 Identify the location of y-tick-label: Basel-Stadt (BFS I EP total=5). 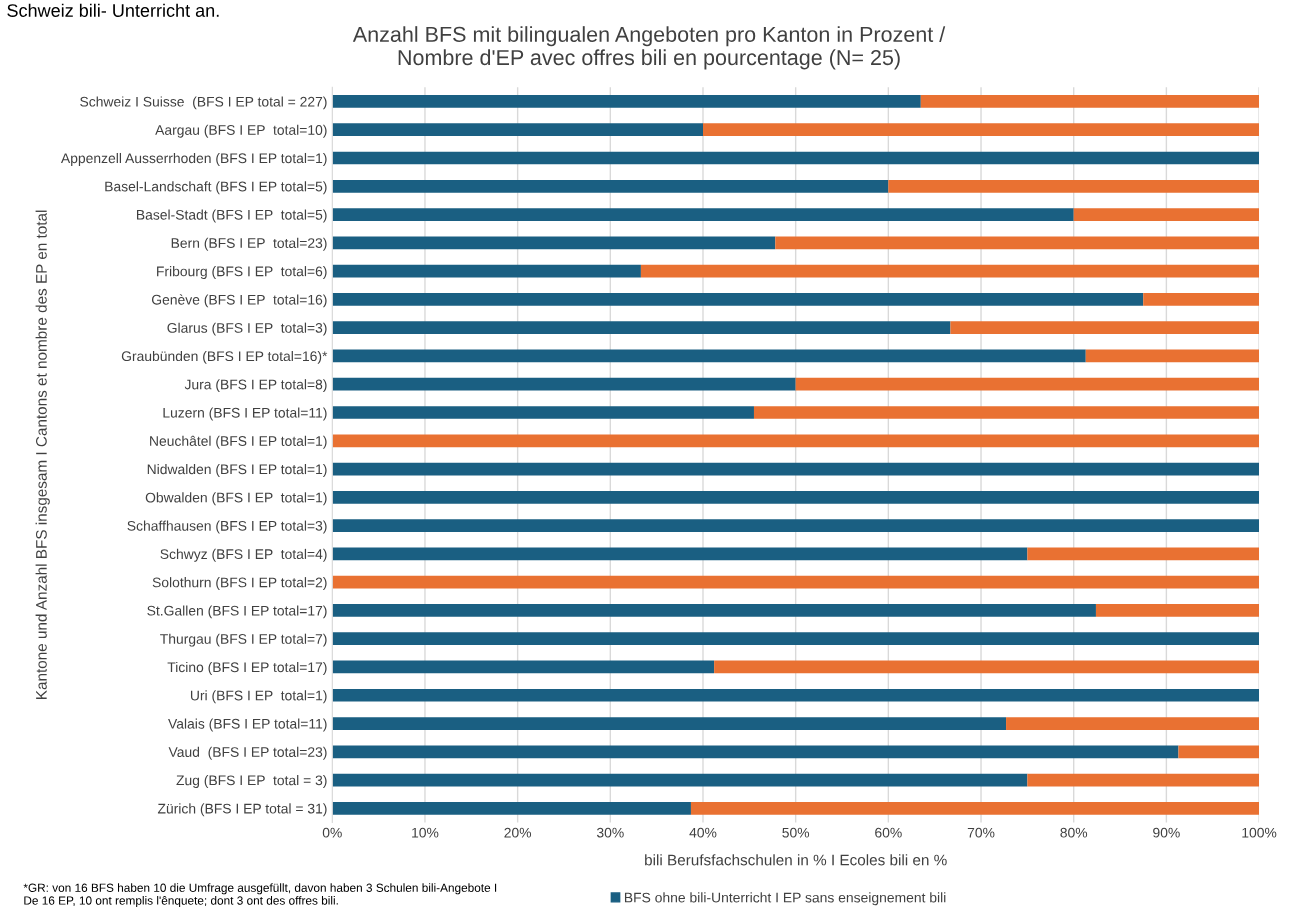
(231, 216).